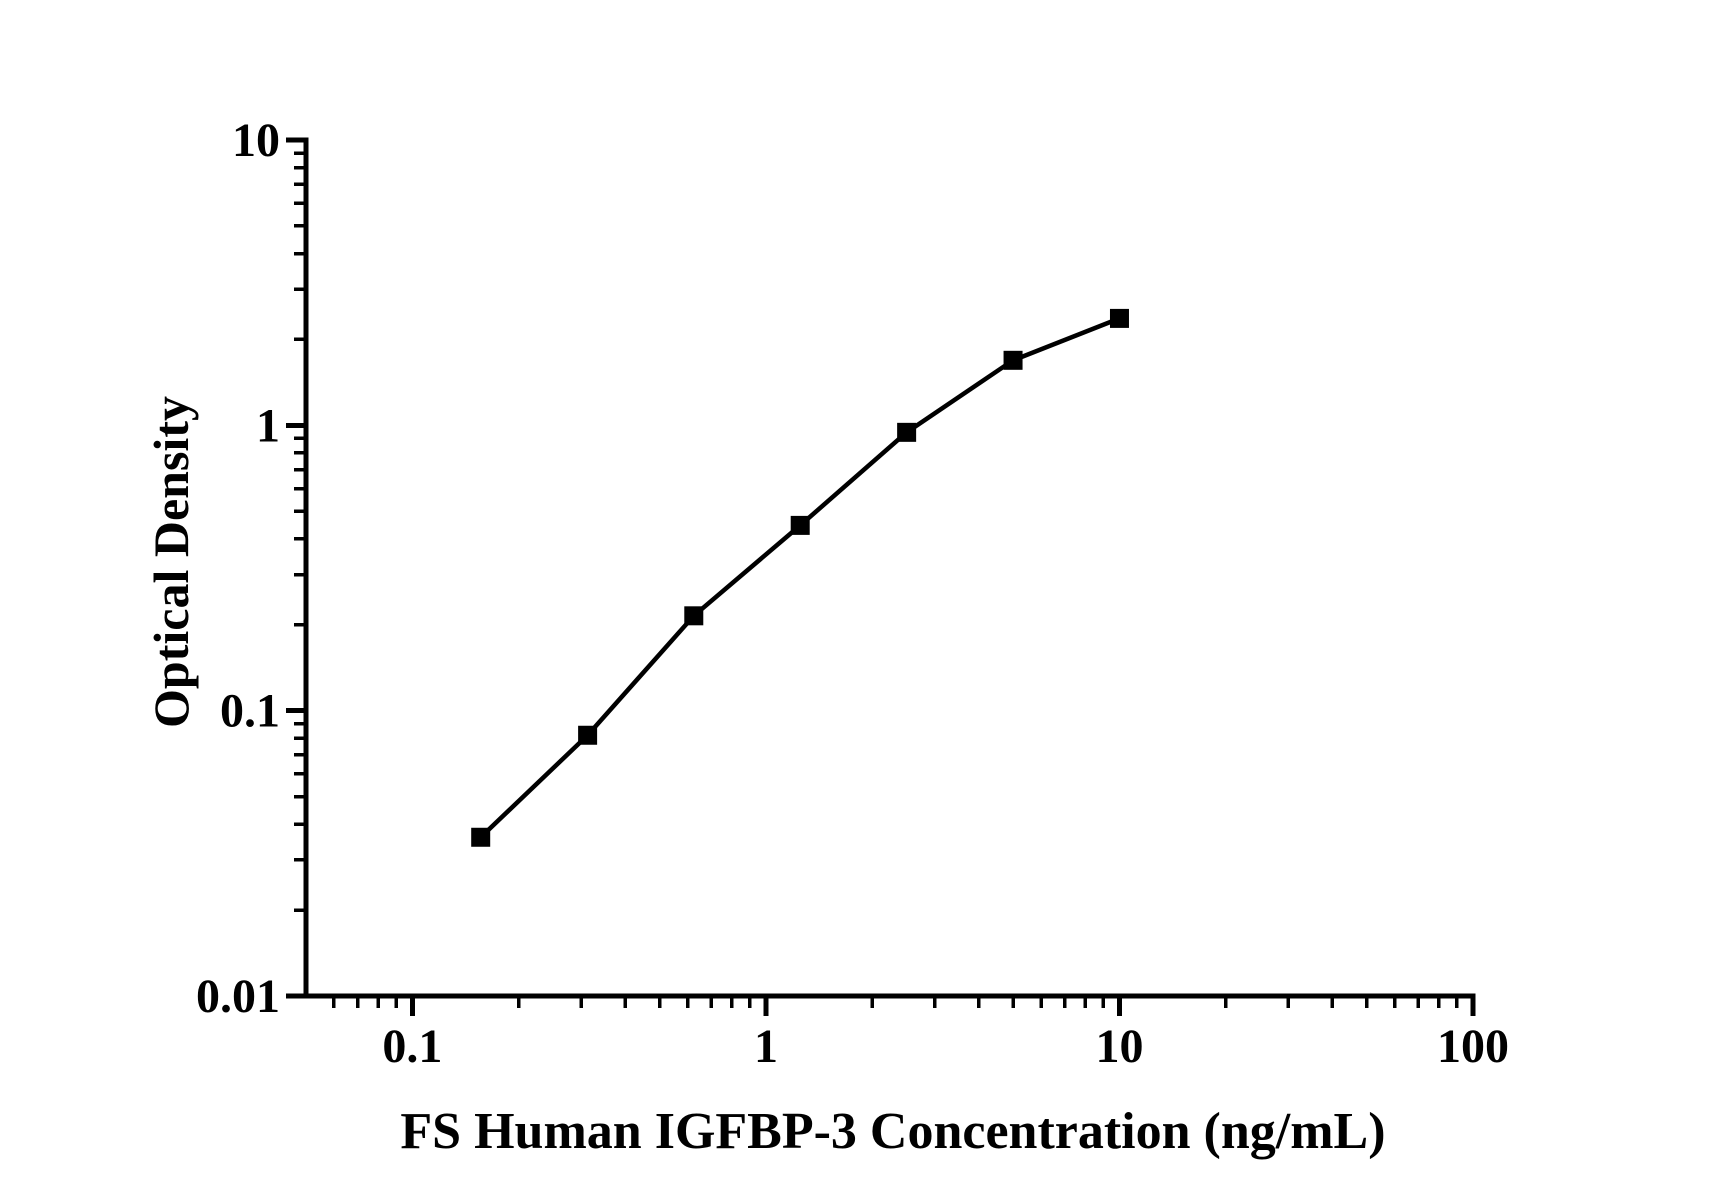 The height and width of the screenshot is (1196, 1712). I want to click on y-tick-label: 1, so click(268, 425).